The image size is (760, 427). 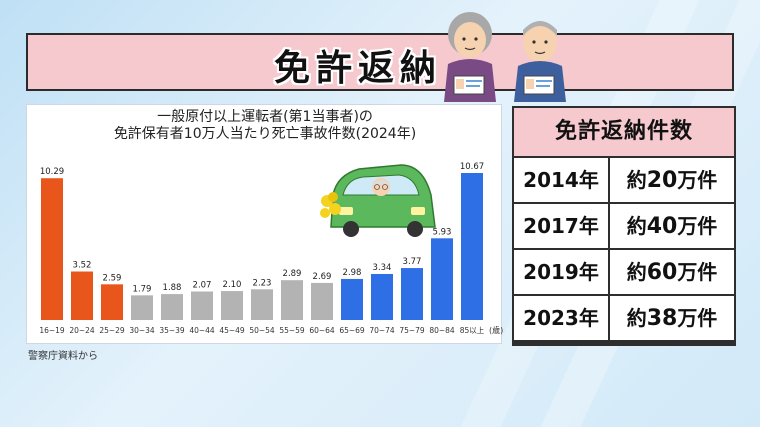 I want to click on value-label: 5.93, so click(x=442, y=232).